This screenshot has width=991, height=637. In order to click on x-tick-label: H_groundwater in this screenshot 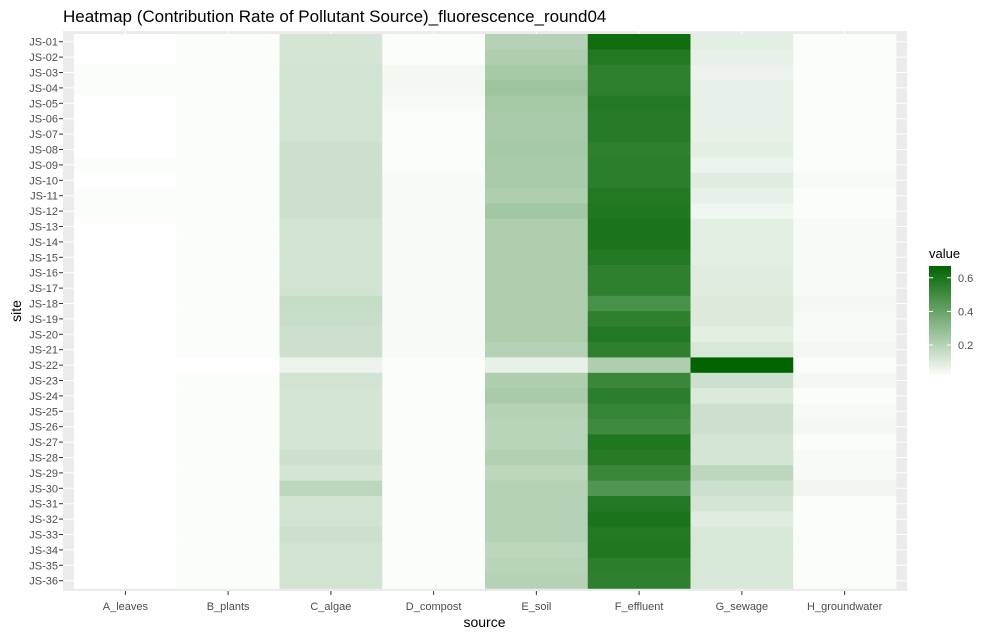, I will do `click(845, 607)`.